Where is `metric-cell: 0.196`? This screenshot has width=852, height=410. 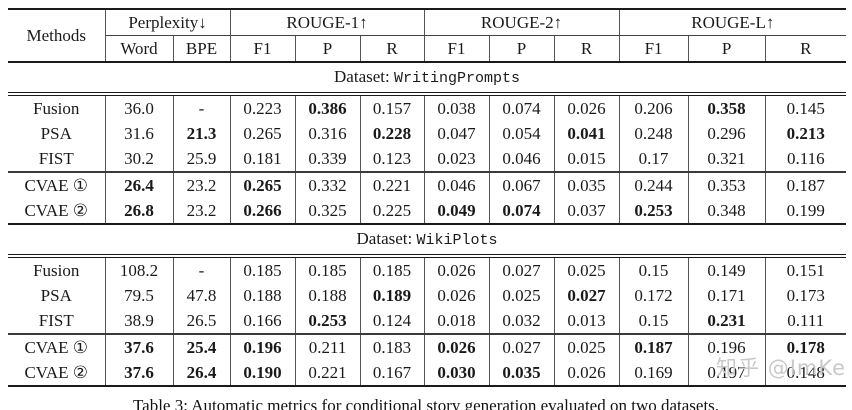
metric-cell: 0.196 is located at coordinates (726, 346).